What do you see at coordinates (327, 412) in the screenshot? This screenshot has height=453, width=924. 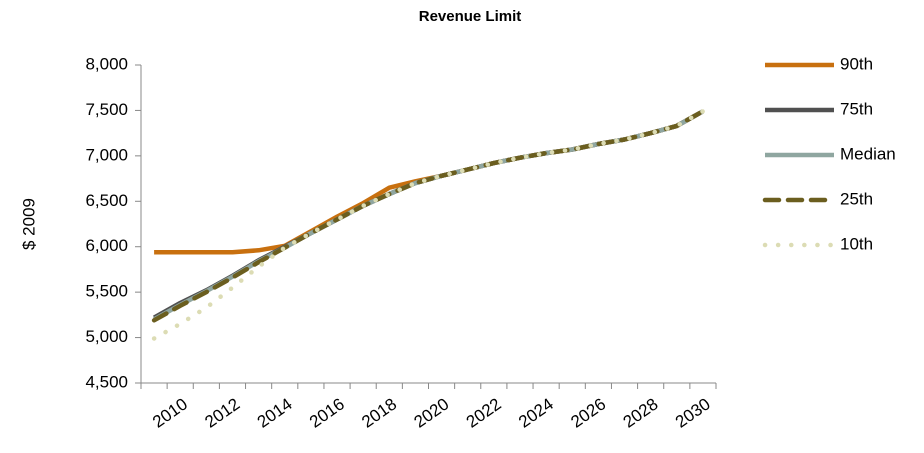 I see `x-tick-label: 2016` at bounding box center [327, 412].